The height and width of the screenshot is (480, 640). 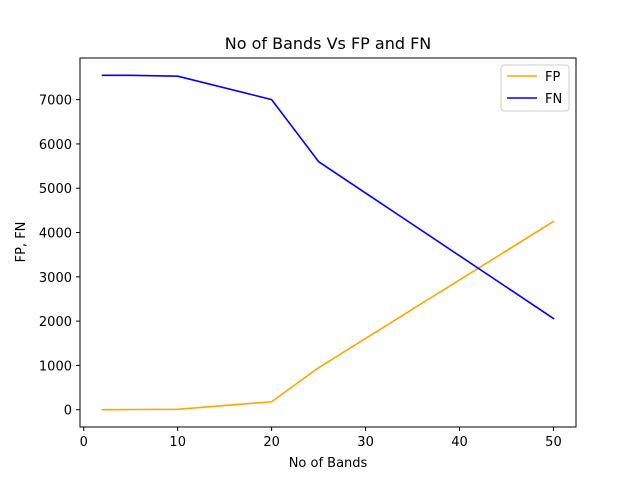 I want to click on x-tick-label: 50, so click(x=553, y=442).